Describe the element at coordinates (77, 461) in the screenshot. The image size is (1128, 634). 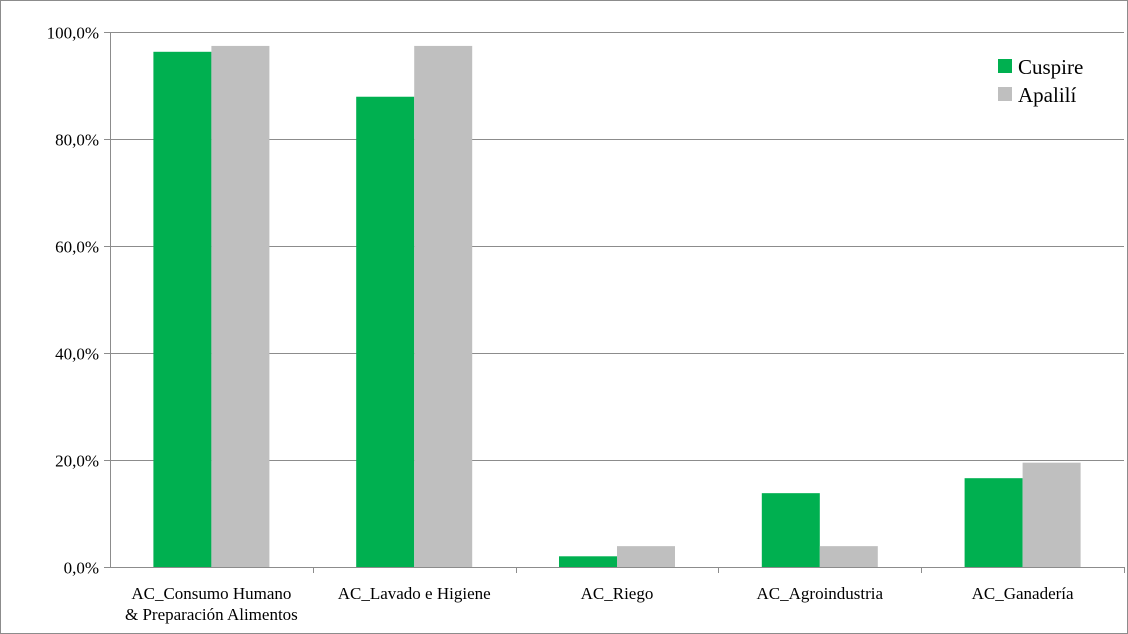
I see `y-tick-label: 20,0%` at that location.